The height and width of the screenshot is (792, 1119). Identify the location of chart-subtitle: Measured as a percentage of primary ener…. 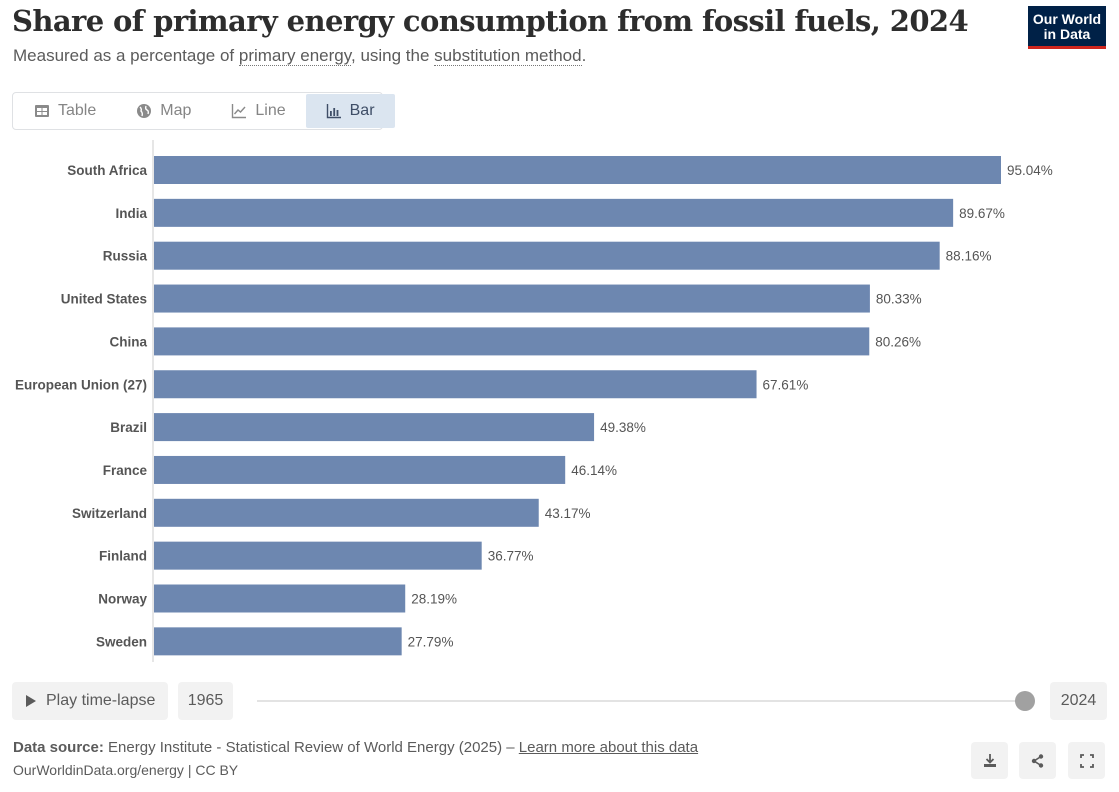
(299, 56).